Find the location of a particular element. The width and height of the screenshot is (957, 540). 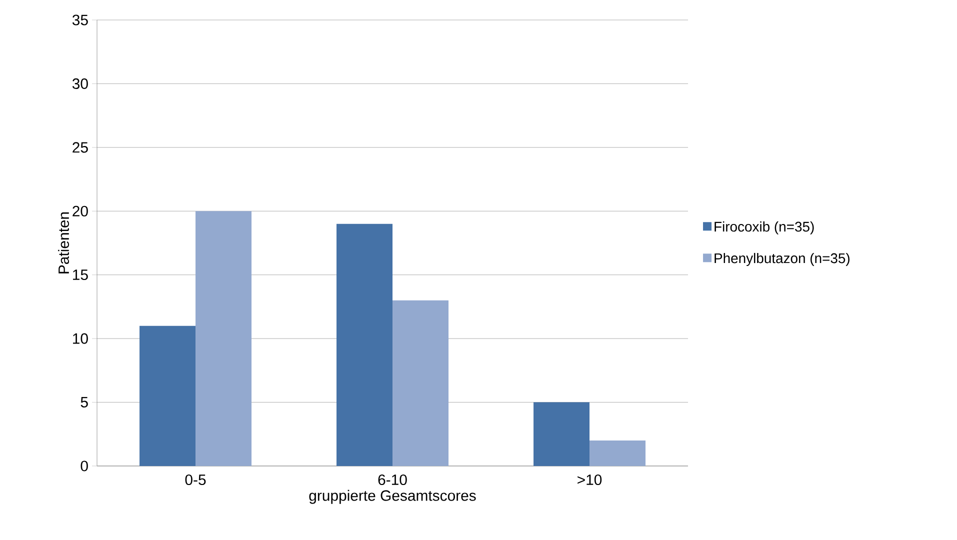

legend-label: Phenylbutazon (n=35) is located at coordinates (782, 259).